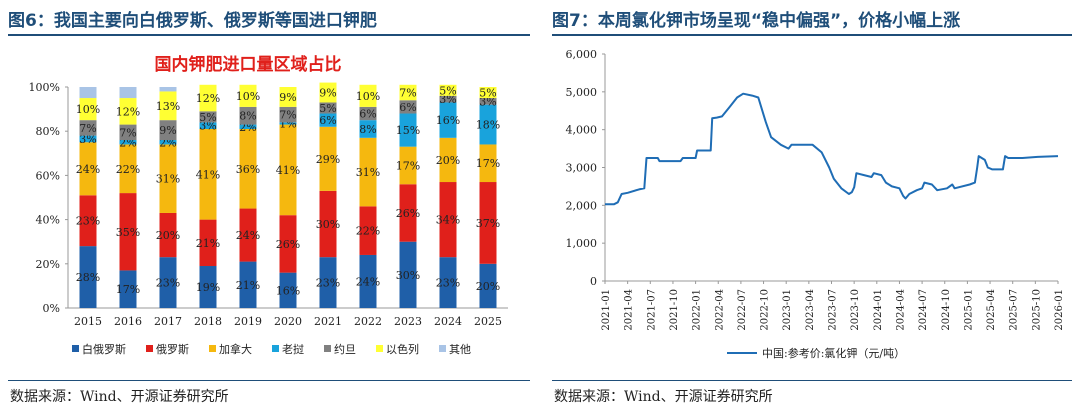 This screenshot has height=413, width=1080. I want to click on data-label: 15%, so click(408, 130).